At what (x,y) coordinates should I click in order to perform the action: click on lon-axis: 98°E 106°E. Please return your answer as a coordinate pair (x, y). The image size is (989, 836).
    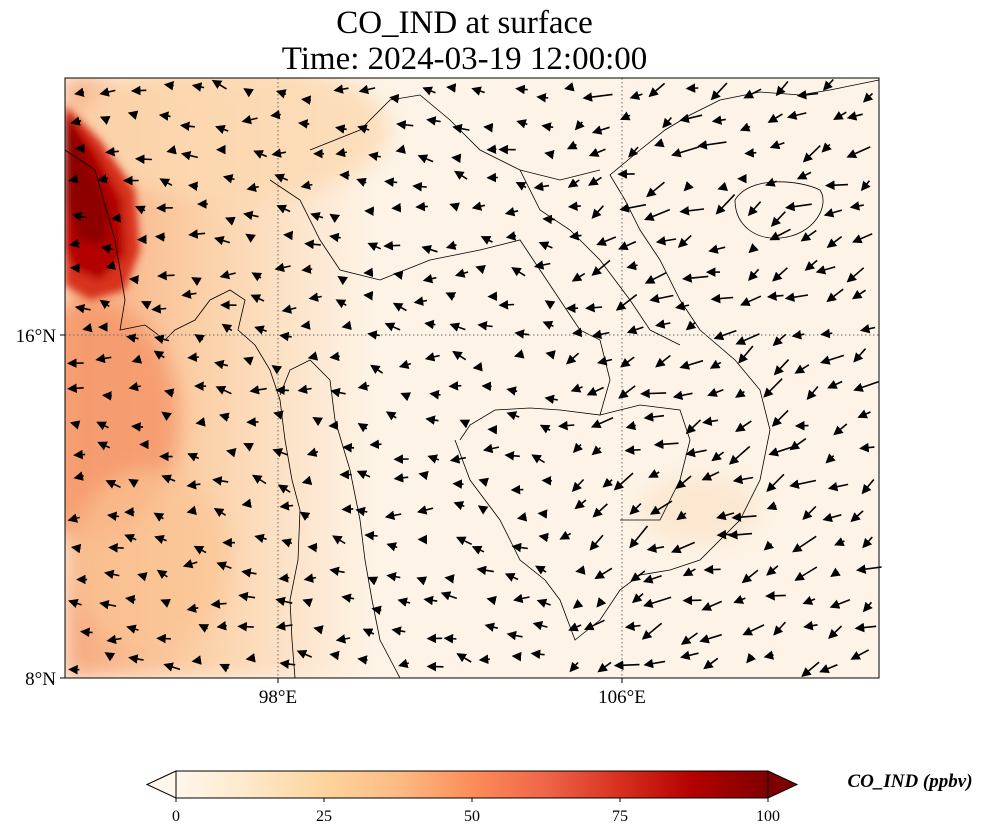
    Looking at the image, I should click on (452, 693).